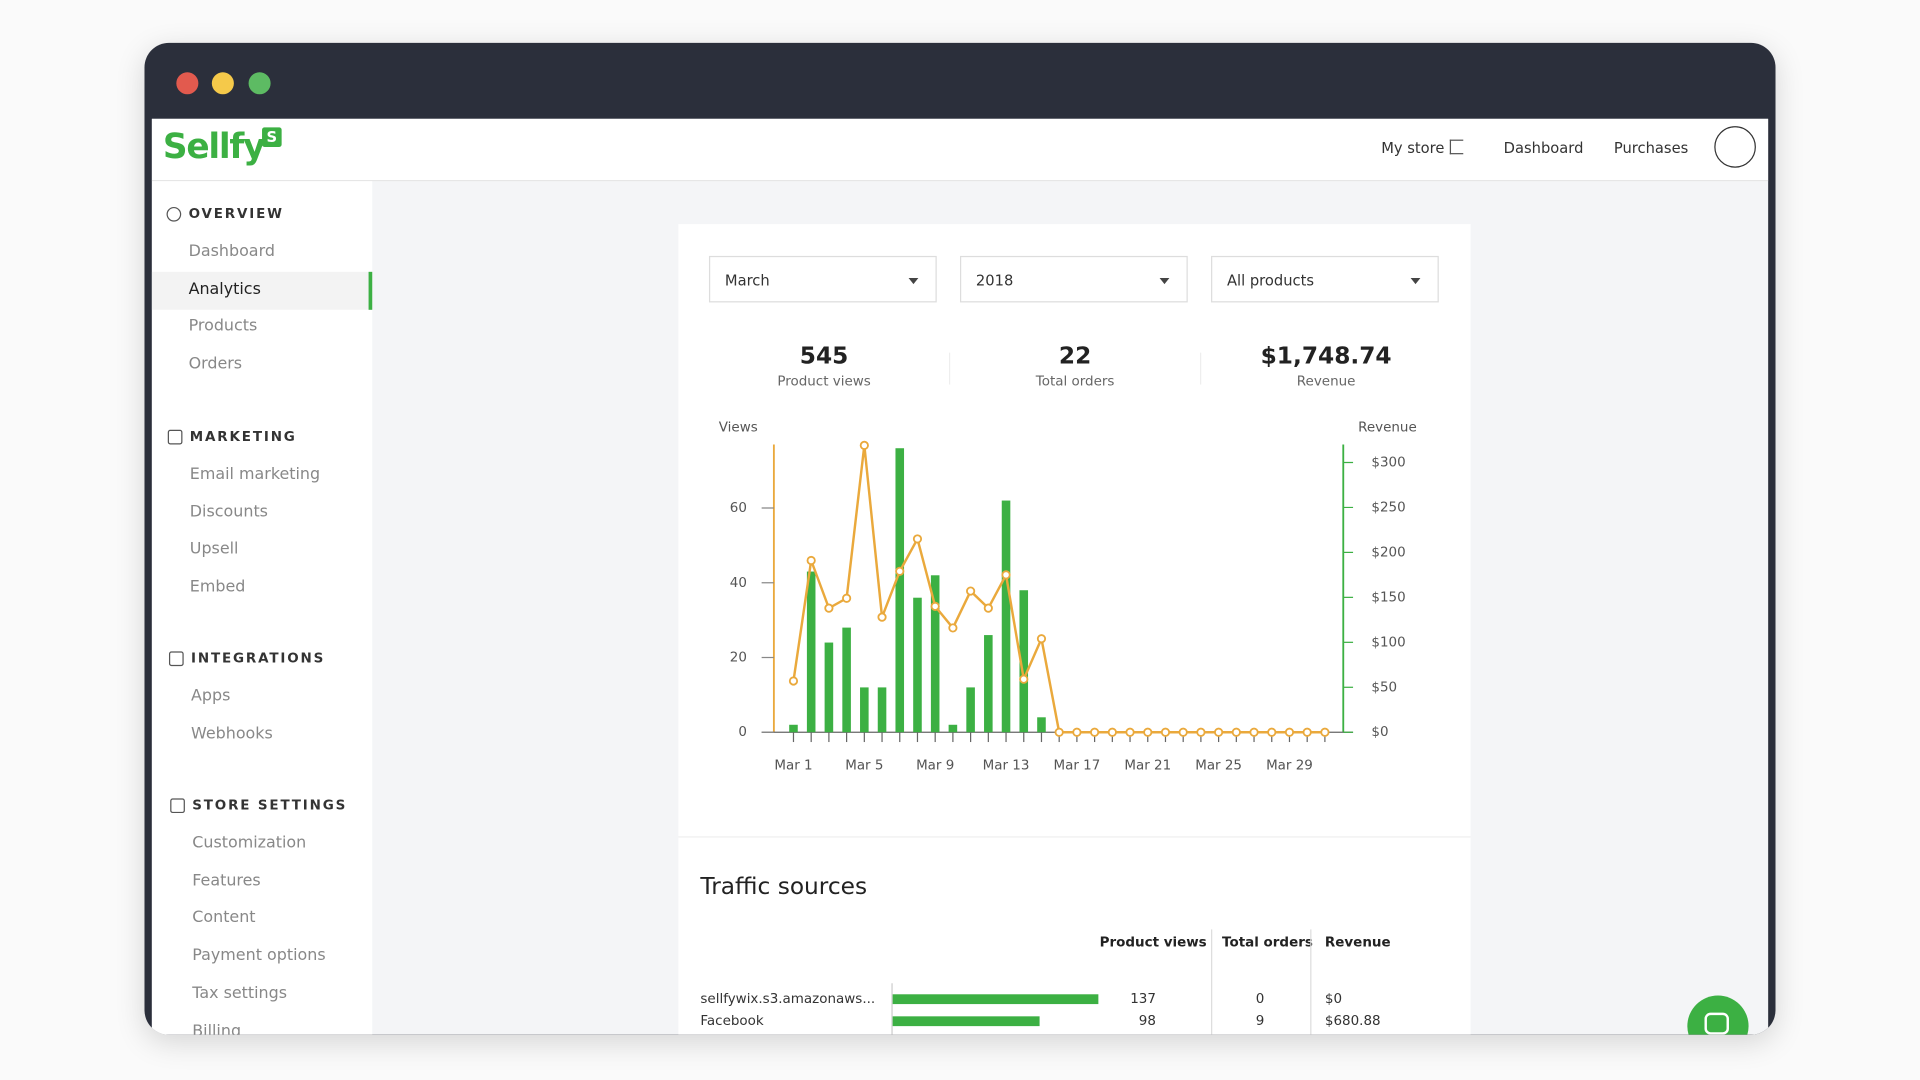  Describe the element at coordinates (1147, 765) in the screenshot. I see `x-tick-label: Mar 21` at that location.